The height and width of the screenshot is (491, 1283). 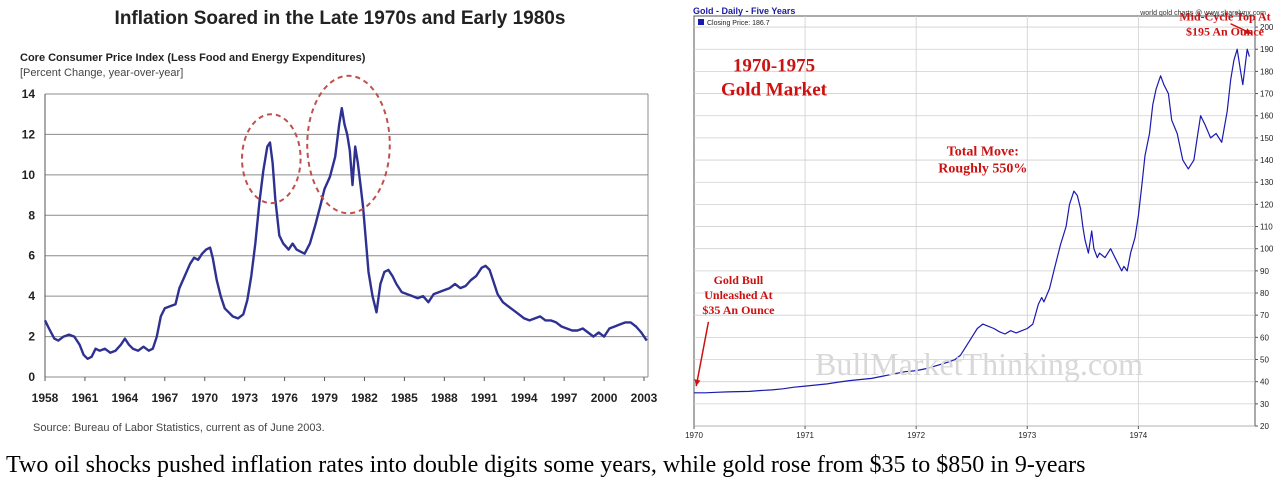 I want to click on y-tick-label: 140, so click(x=1267, y=160).